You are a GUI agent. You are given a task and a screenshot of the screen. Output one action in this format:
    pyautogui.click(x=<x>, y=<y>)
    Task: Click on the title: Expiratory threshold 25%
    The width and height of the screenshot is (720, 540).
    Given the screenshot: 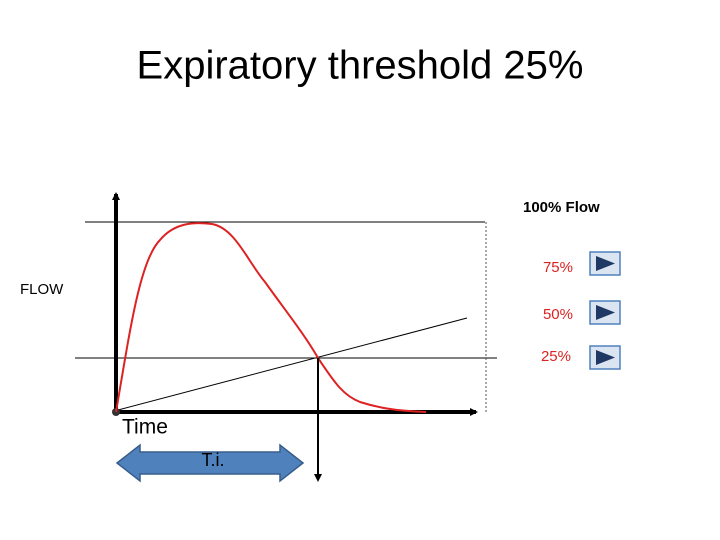 What is the action you would take?
    pyautogui.click(x=360, y=66)
    